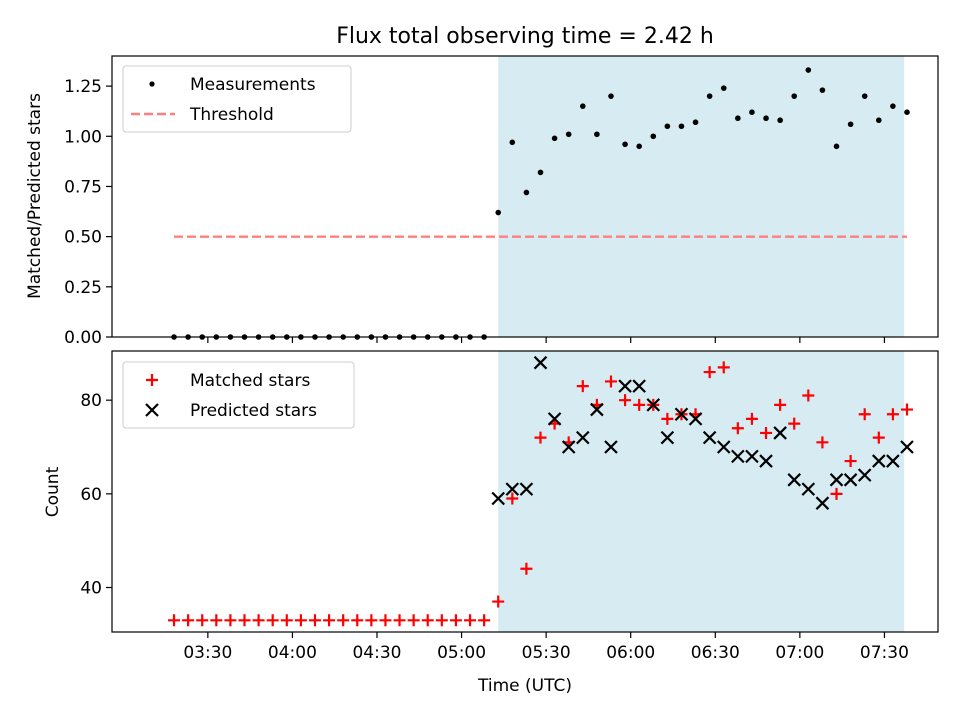  I want to click on y-tick-label: 1.00, so click(83, 137).